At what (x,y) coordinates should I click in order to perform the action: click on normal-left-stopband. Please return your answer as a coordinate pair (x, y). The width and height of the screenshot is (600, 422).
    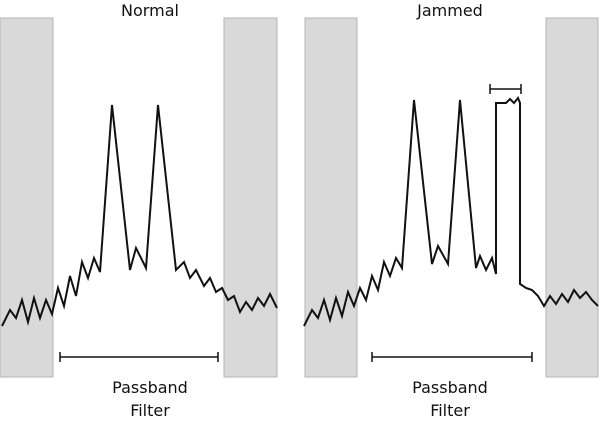
    Looking at the image, I should click on (27, 197).